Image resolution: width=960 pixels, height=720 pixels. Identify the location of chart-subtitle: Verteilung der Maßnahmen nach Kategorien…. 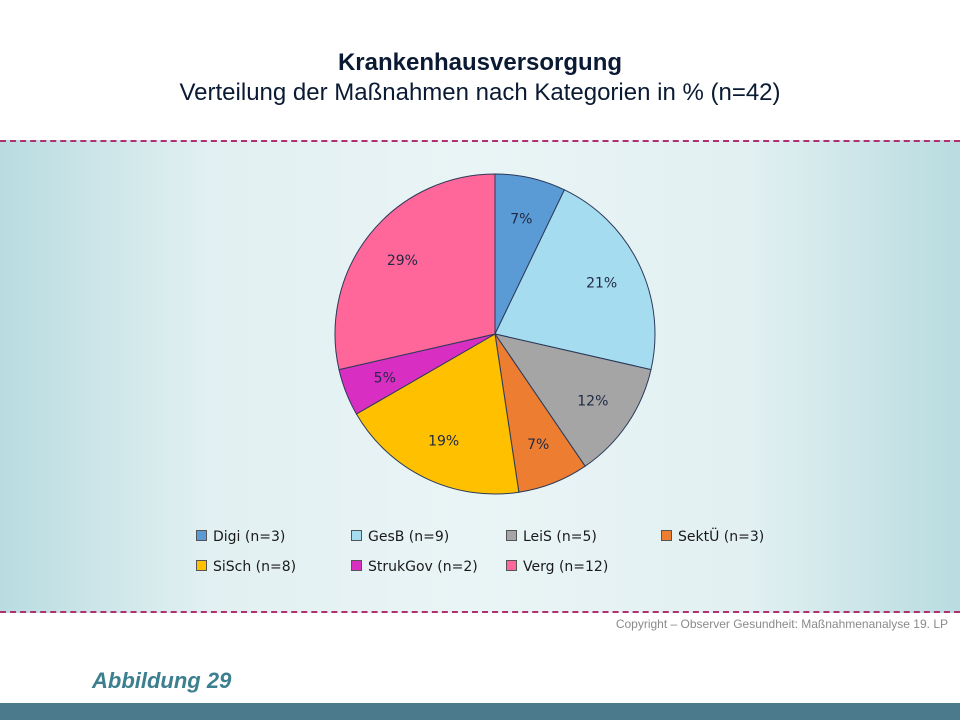
(480, 92).